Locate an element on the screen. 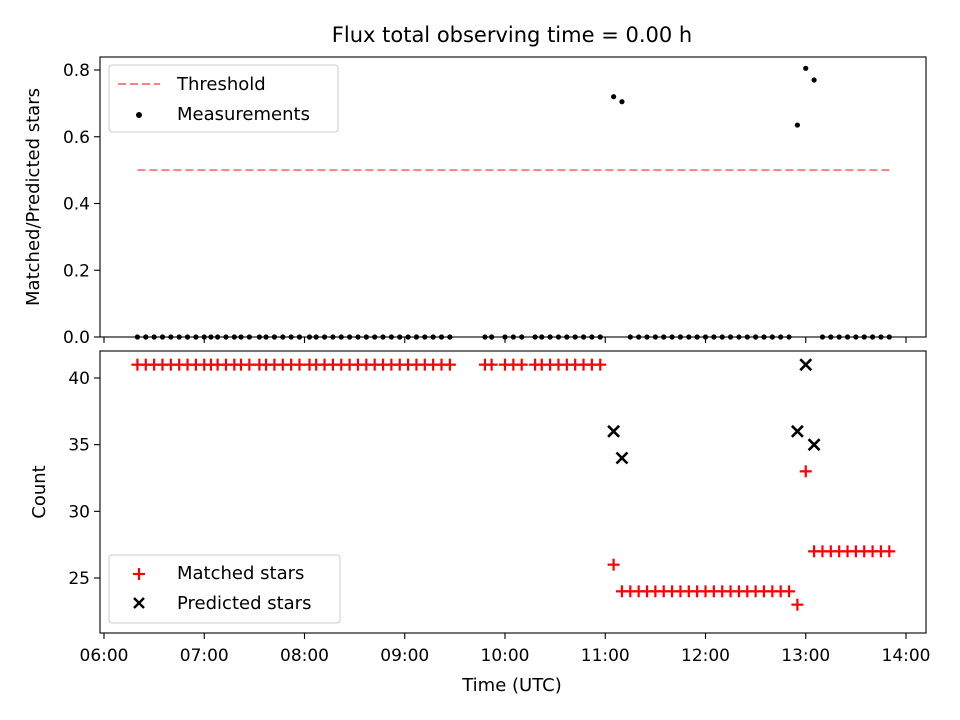 The width and height of the screenshot is (960, 720). ratio-y-tick: 0.8 is located at coordinates (81, 71).